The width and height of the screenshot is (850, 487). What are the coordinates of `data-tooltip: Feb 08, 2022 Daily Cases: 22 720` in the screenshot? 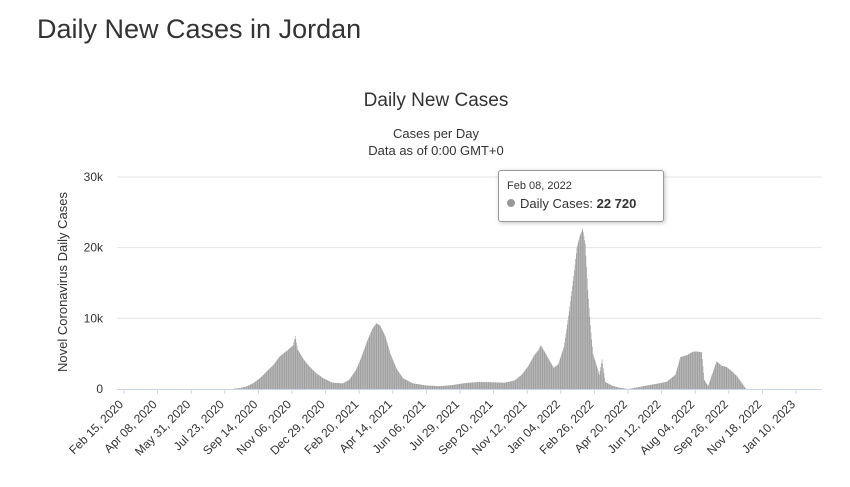 It's located at (581, 196).